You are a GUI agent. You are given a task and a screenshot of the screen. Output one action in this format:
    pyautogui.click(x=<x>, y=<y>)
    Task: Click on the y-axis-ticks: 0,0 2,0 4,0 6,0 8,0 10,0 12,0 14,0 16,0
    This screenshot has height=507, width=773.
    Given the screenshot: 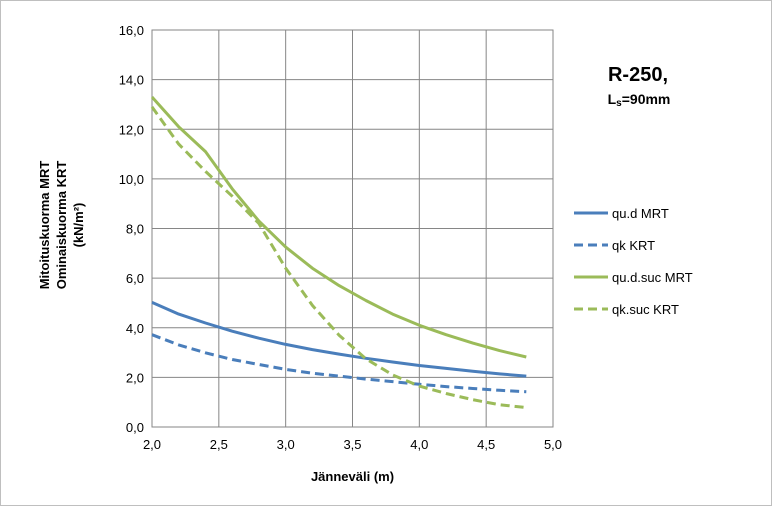 What is the action you would take?
    pyautogui.click(x=131, y=229)
    